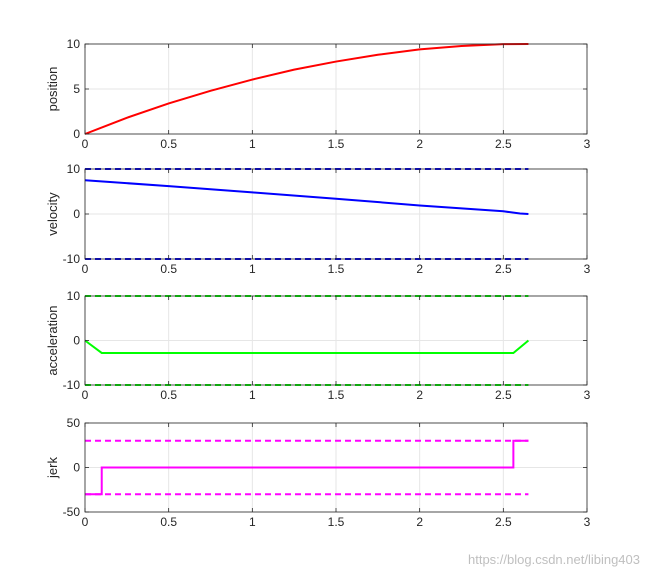  I want to click on y-tick-label: 50, so click(74, 423).